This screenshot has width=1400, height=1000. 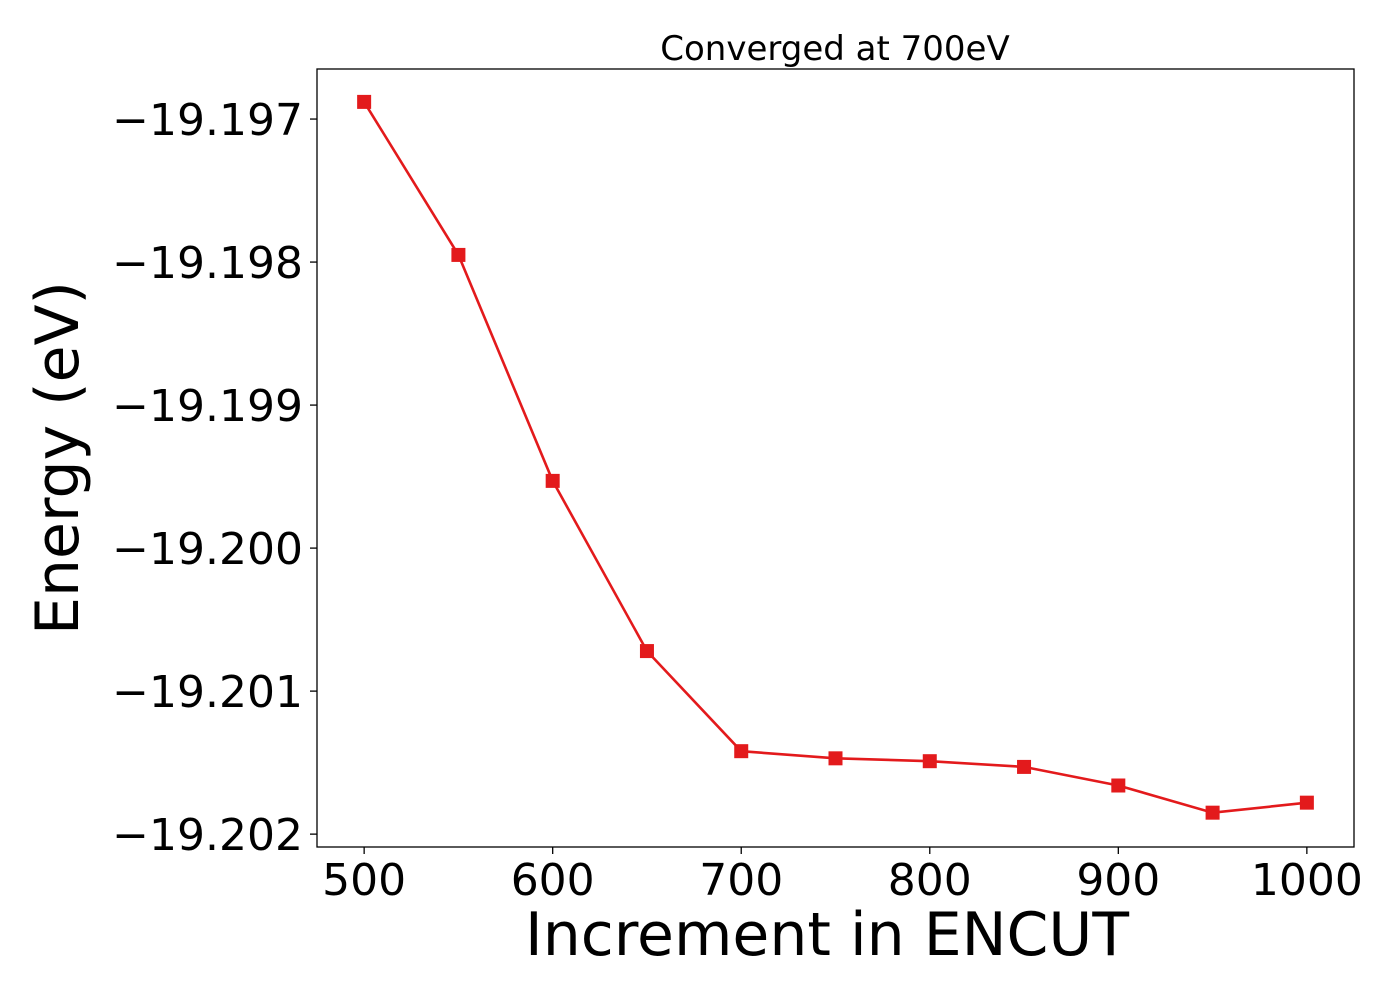 I want to click on x-axis: 500 600 700 800 900 1000, so click(x=842, y=876).